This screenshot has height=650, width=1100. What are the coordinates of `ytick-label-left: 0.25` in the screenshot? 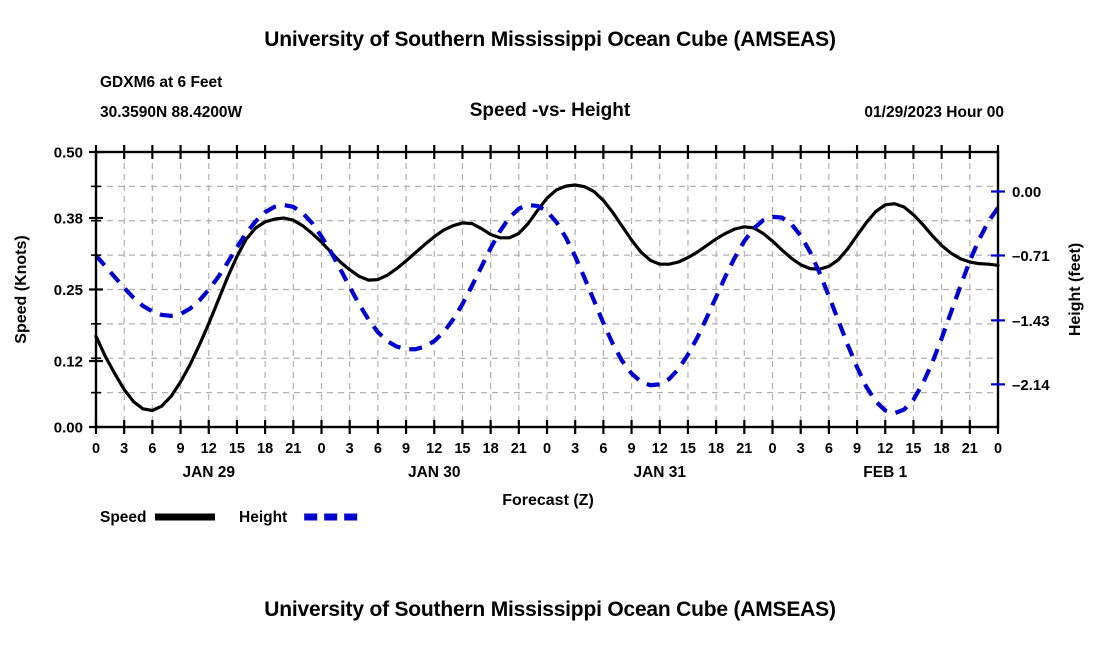 It's located at (68, 290).